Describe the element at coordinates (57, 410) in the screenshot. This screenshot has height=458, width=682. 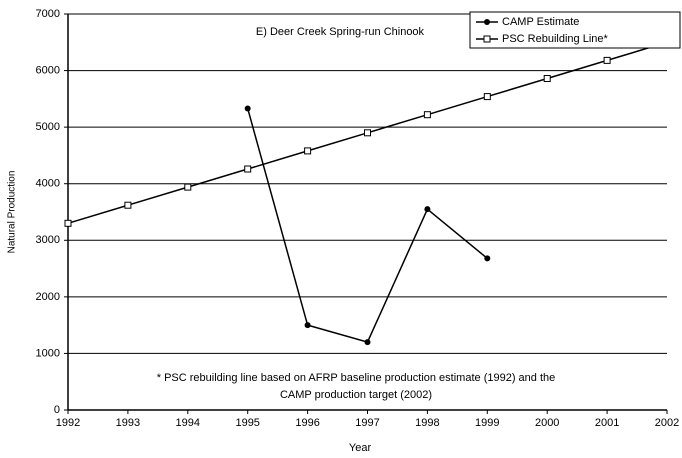
I see `y-tick-label: 0` at that location.